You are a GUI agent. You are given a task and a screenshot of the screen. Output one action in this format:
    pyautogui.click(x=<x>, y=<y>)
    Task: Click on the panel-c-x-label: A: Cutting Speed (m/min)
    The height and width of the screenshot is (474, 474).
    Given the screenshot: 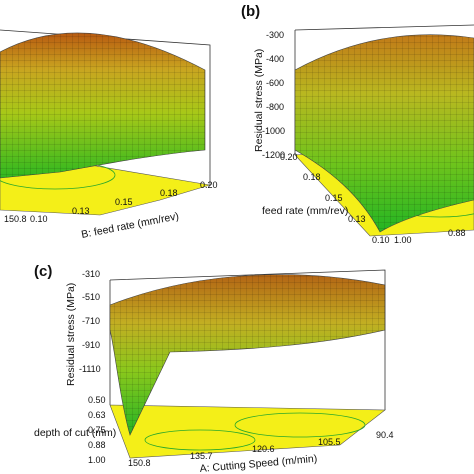 What is the action you would take?
    pyautogui.click(x=258, y=463)
    